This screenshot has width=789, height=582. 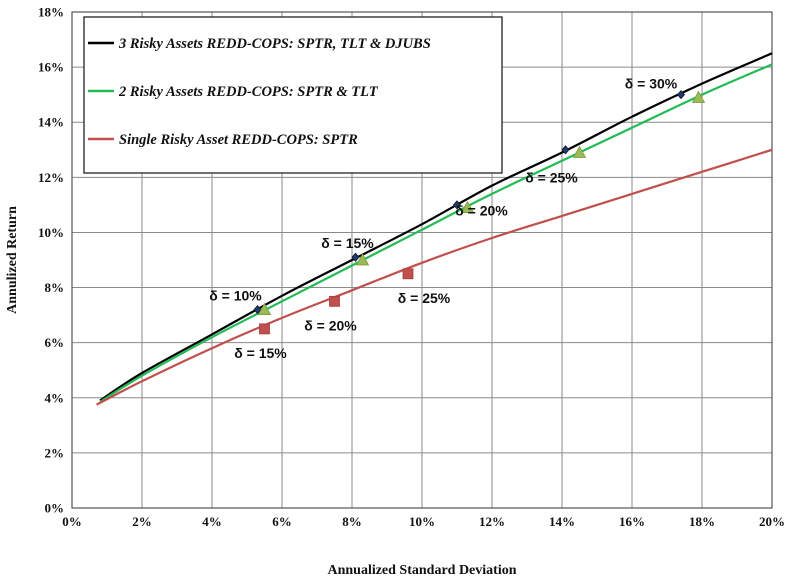 What do you see at coordinates (51, 12) in the screenshot?
I see `y-tick-label: 18%` at bounding box center [51, 12].